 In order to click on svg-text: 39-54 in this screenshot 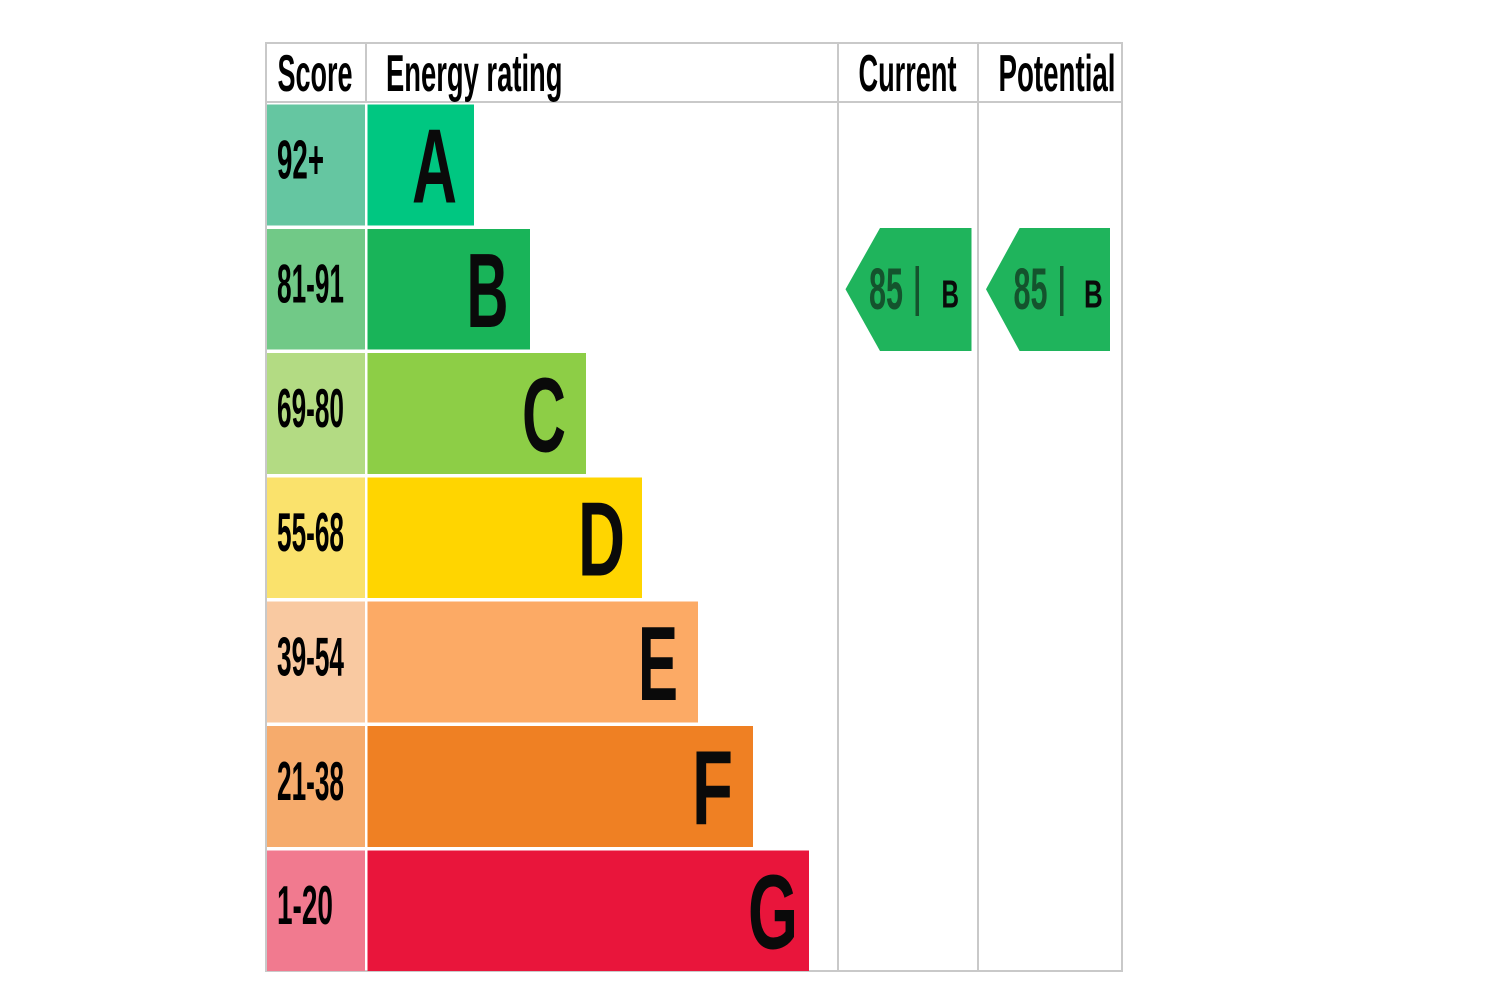, I will do `click(310, 657)`.